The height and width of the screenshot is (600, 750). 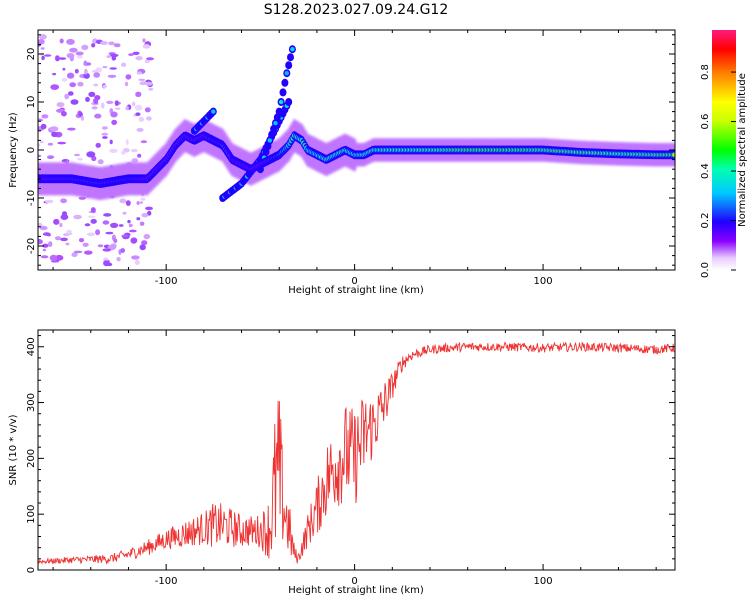 What do you see at coordinates (31, 150) in the screenshot?
I see `y-tick-label: 0` at bounding box center [31, 150].